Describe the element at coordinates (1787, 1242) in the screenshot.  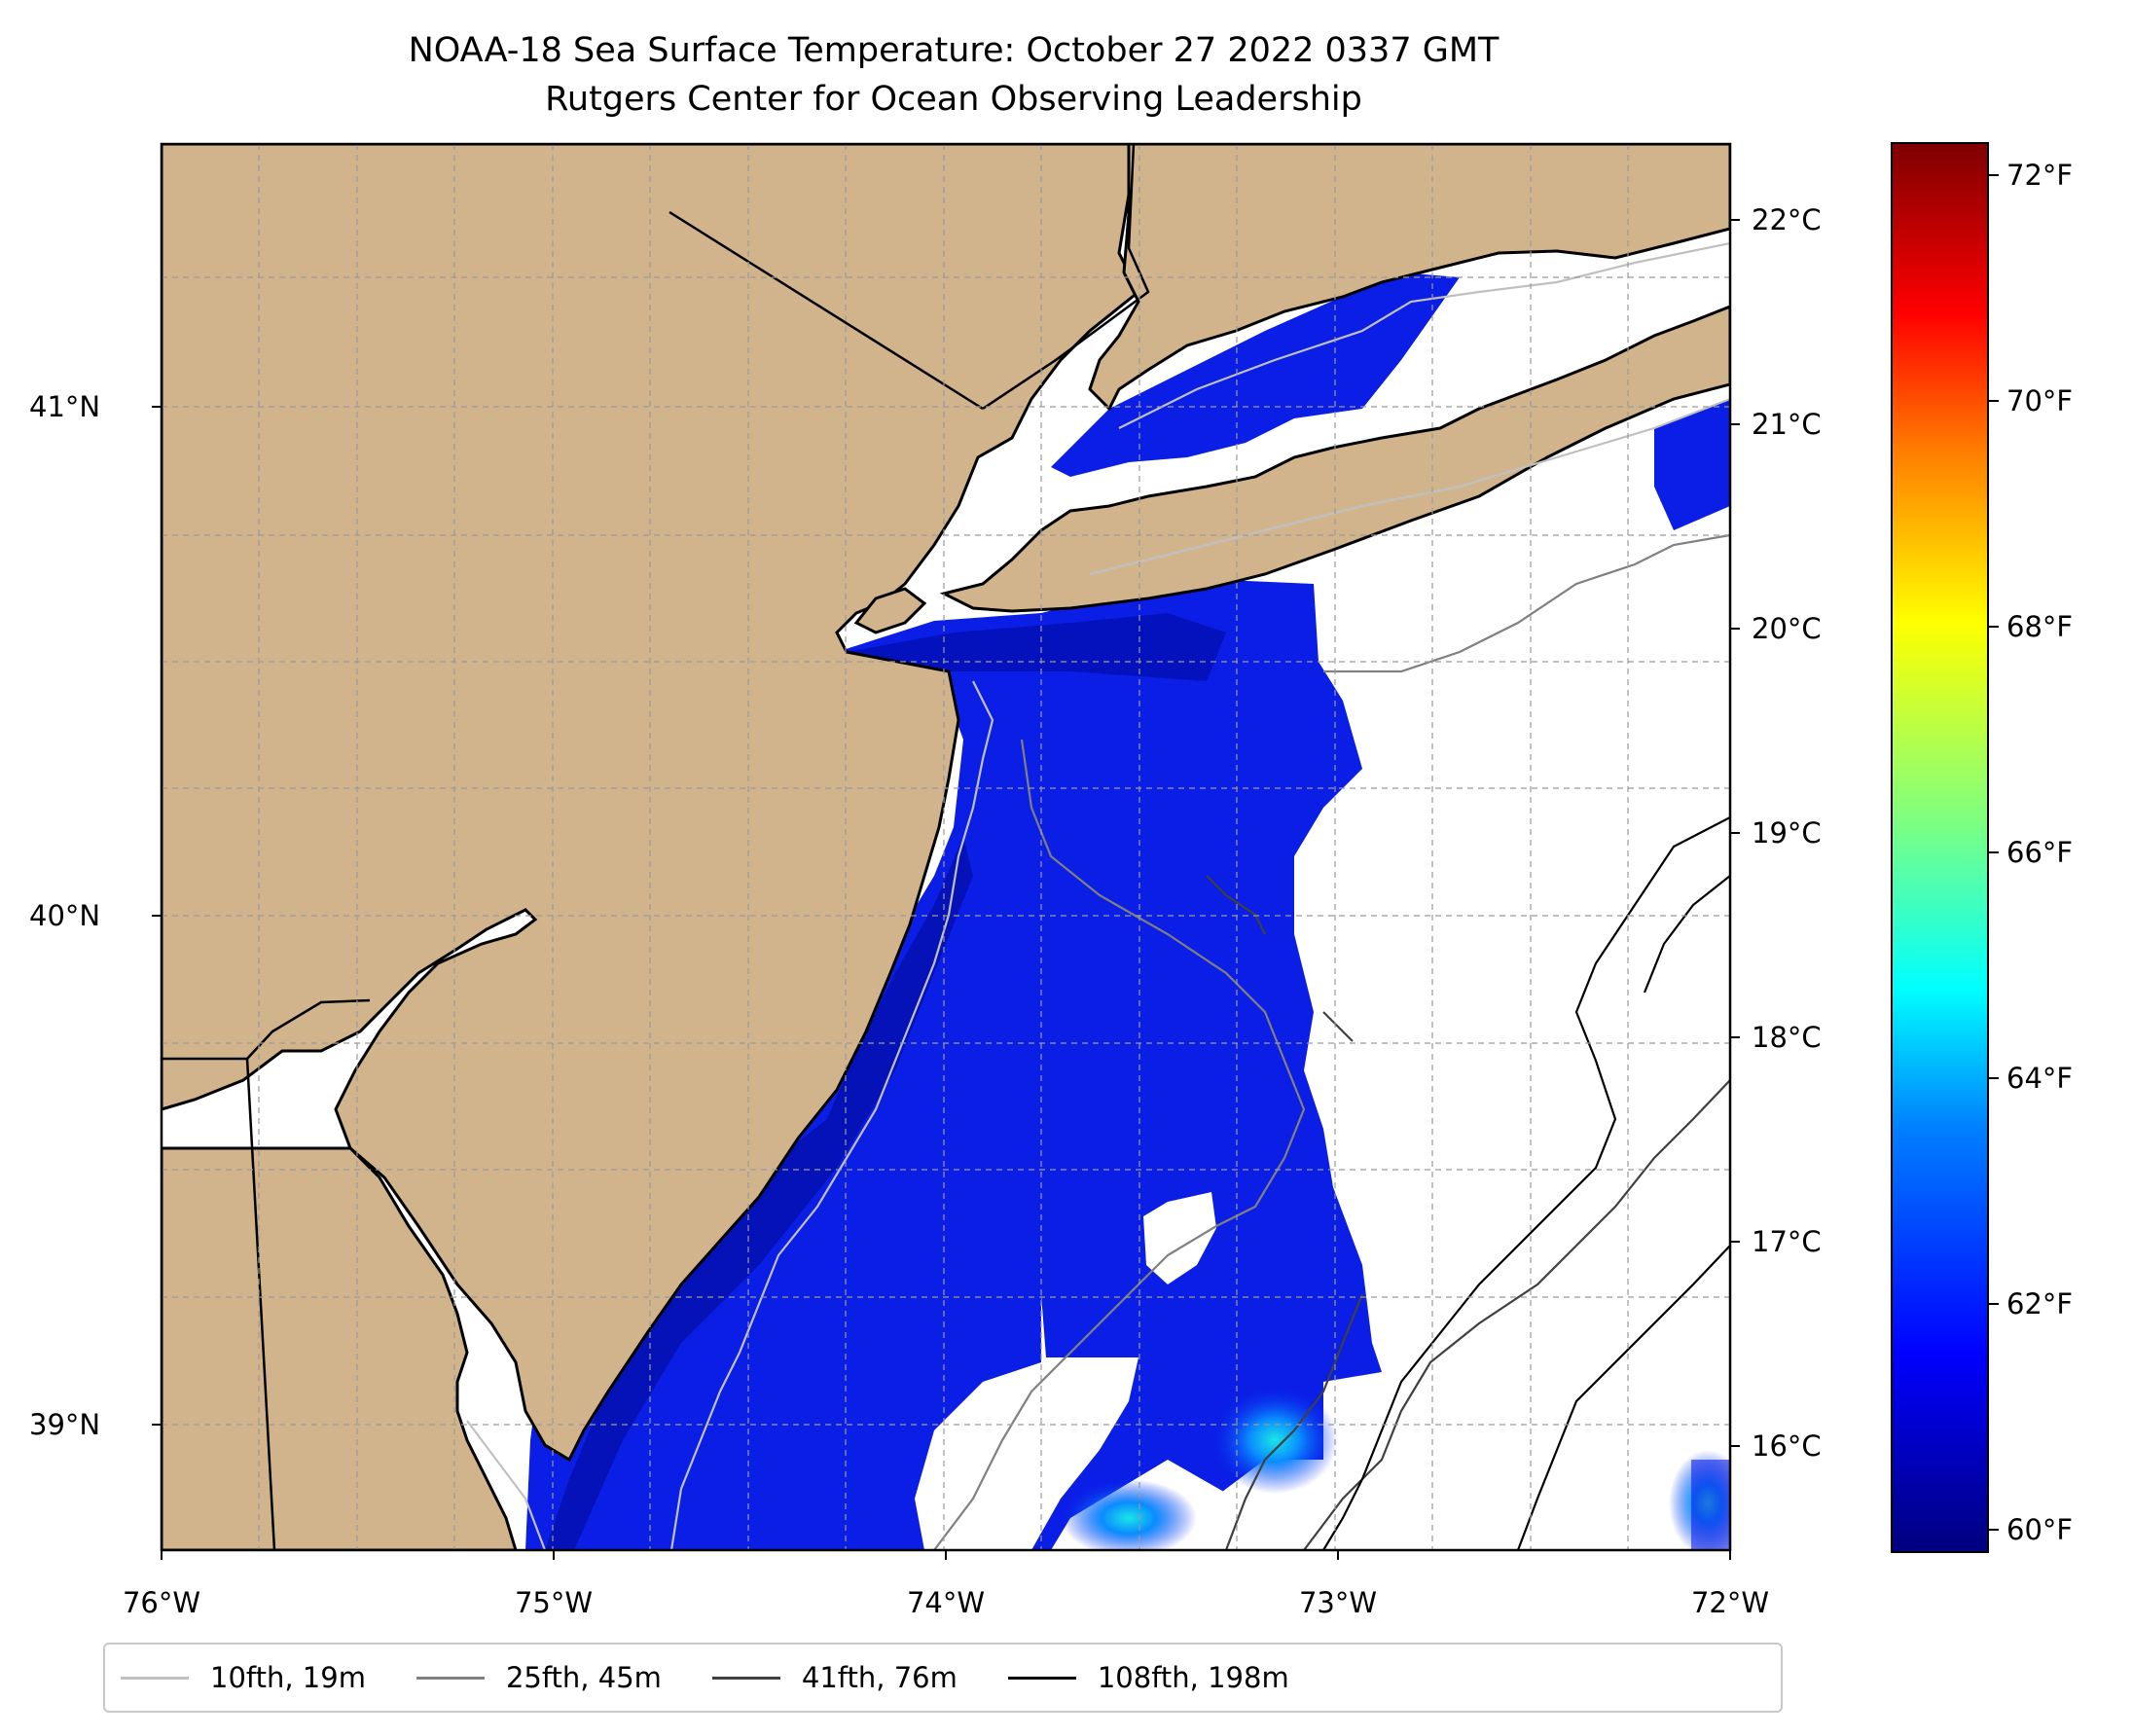
I see `celsius-tick-label: 17°C` at that location.